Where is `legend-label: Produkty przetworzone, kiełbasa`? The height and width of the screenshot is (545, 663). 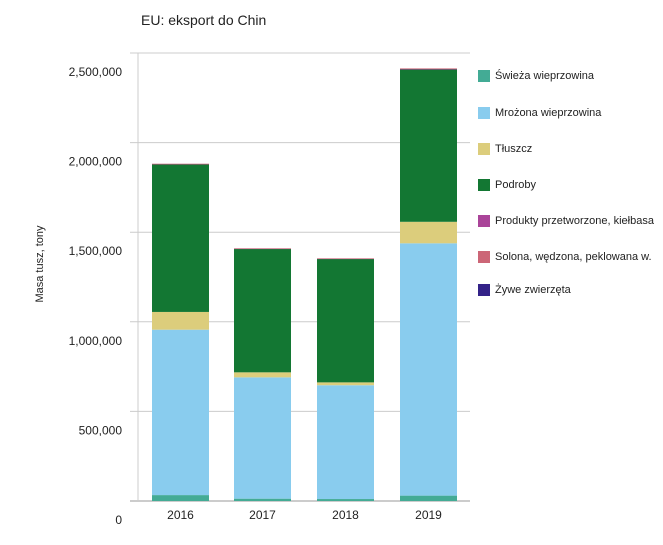 legend-label: Produkty przetworzone, kiełbasa is located at coordinates (574, 221).